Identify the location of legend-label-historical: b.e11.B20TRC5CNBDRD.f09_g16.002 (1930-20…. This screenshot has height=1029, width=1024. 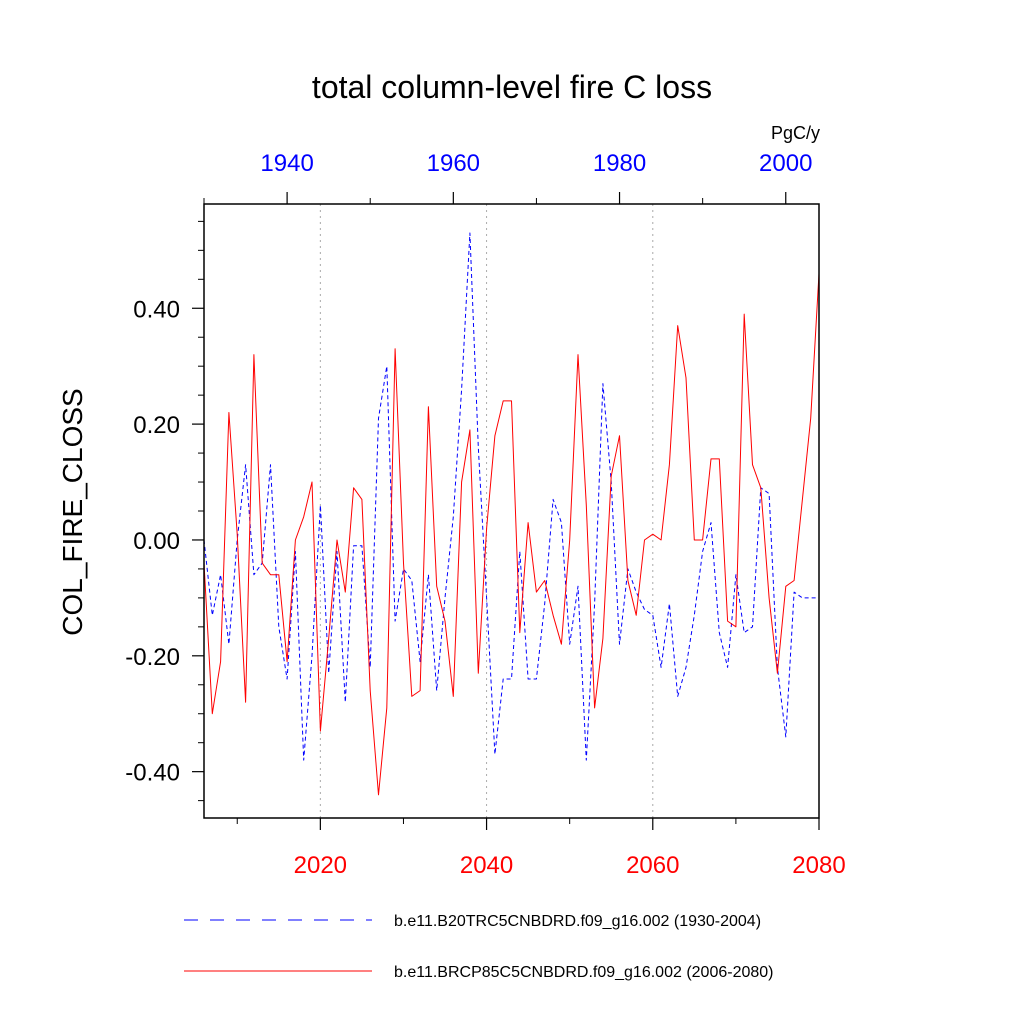
(577, 921).